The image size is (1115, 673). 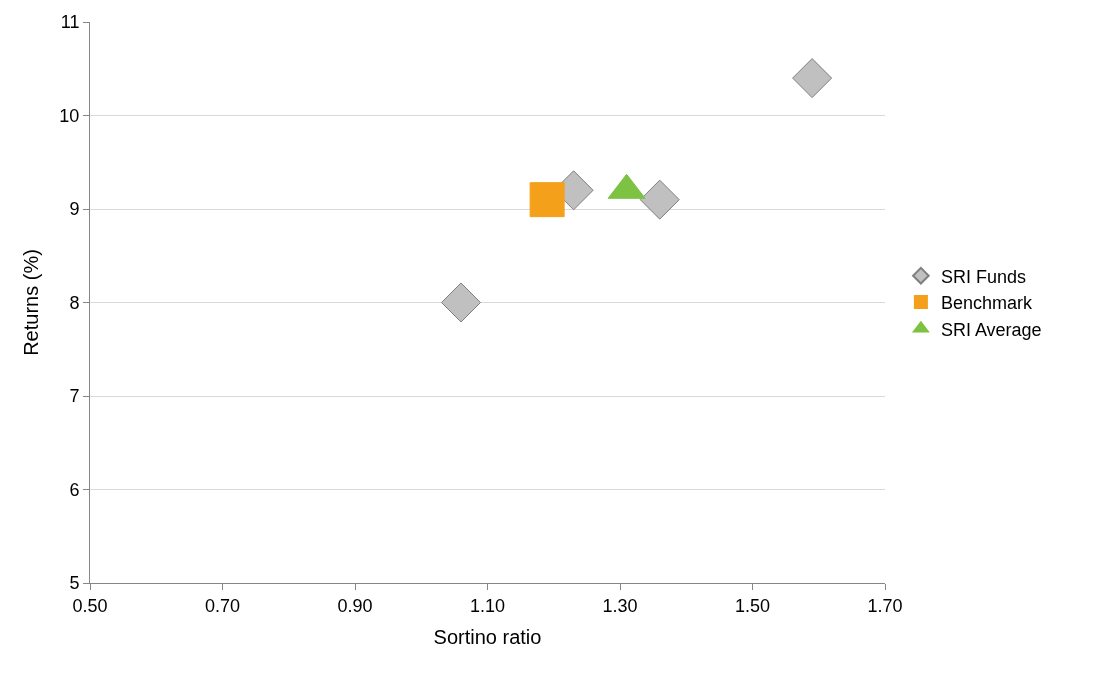 What do you see at coordinates (222, 605) in the screenshot?
I see `x-tick-label: 0.70` at bounding box center [222, 605].